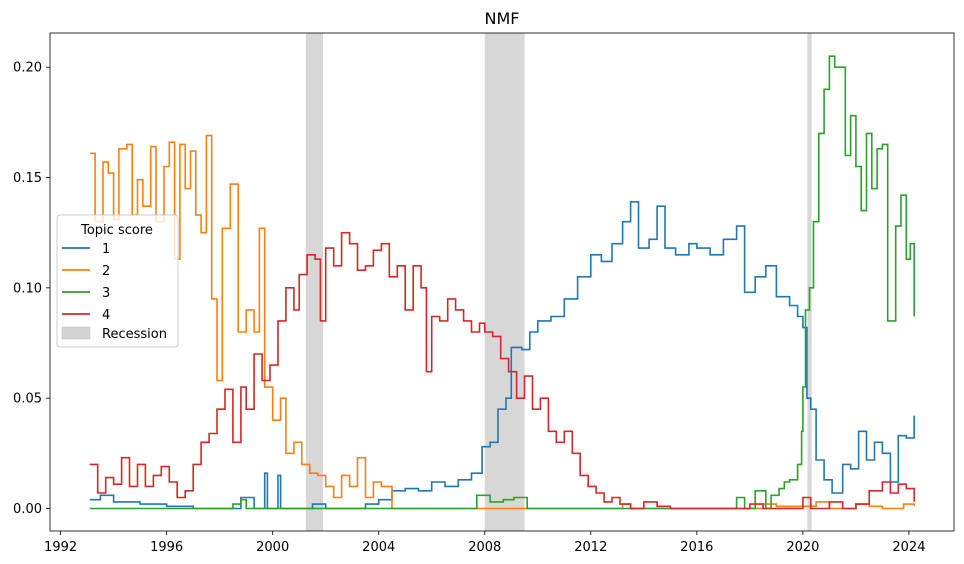  Describe the element at coordinates (106, 315) in the screenshot. I see `legend-label-4: 4` at that location.